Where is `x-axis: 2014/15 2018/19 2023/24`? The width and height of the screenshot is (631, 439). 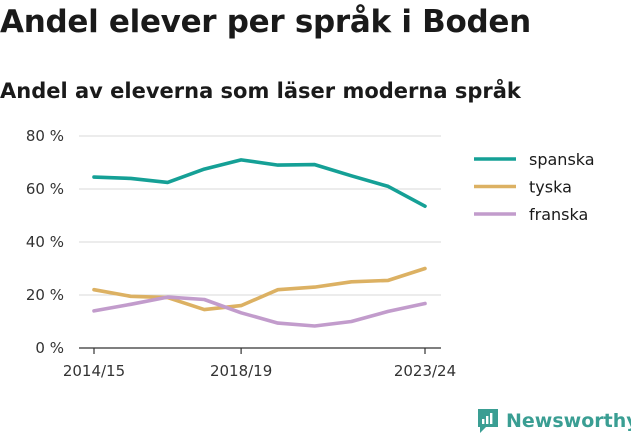 x-axis: 2014/15 2018/19 2023/24 is located at coordinates (259, 364).